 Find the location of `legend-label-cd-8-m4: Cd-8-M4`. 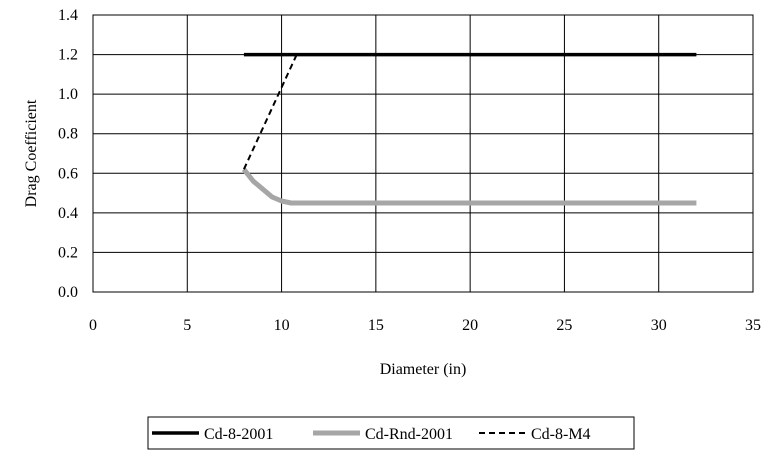

legend-label-cd-8-m4: Cd-8-M4 is located at coordinates (561, 434).